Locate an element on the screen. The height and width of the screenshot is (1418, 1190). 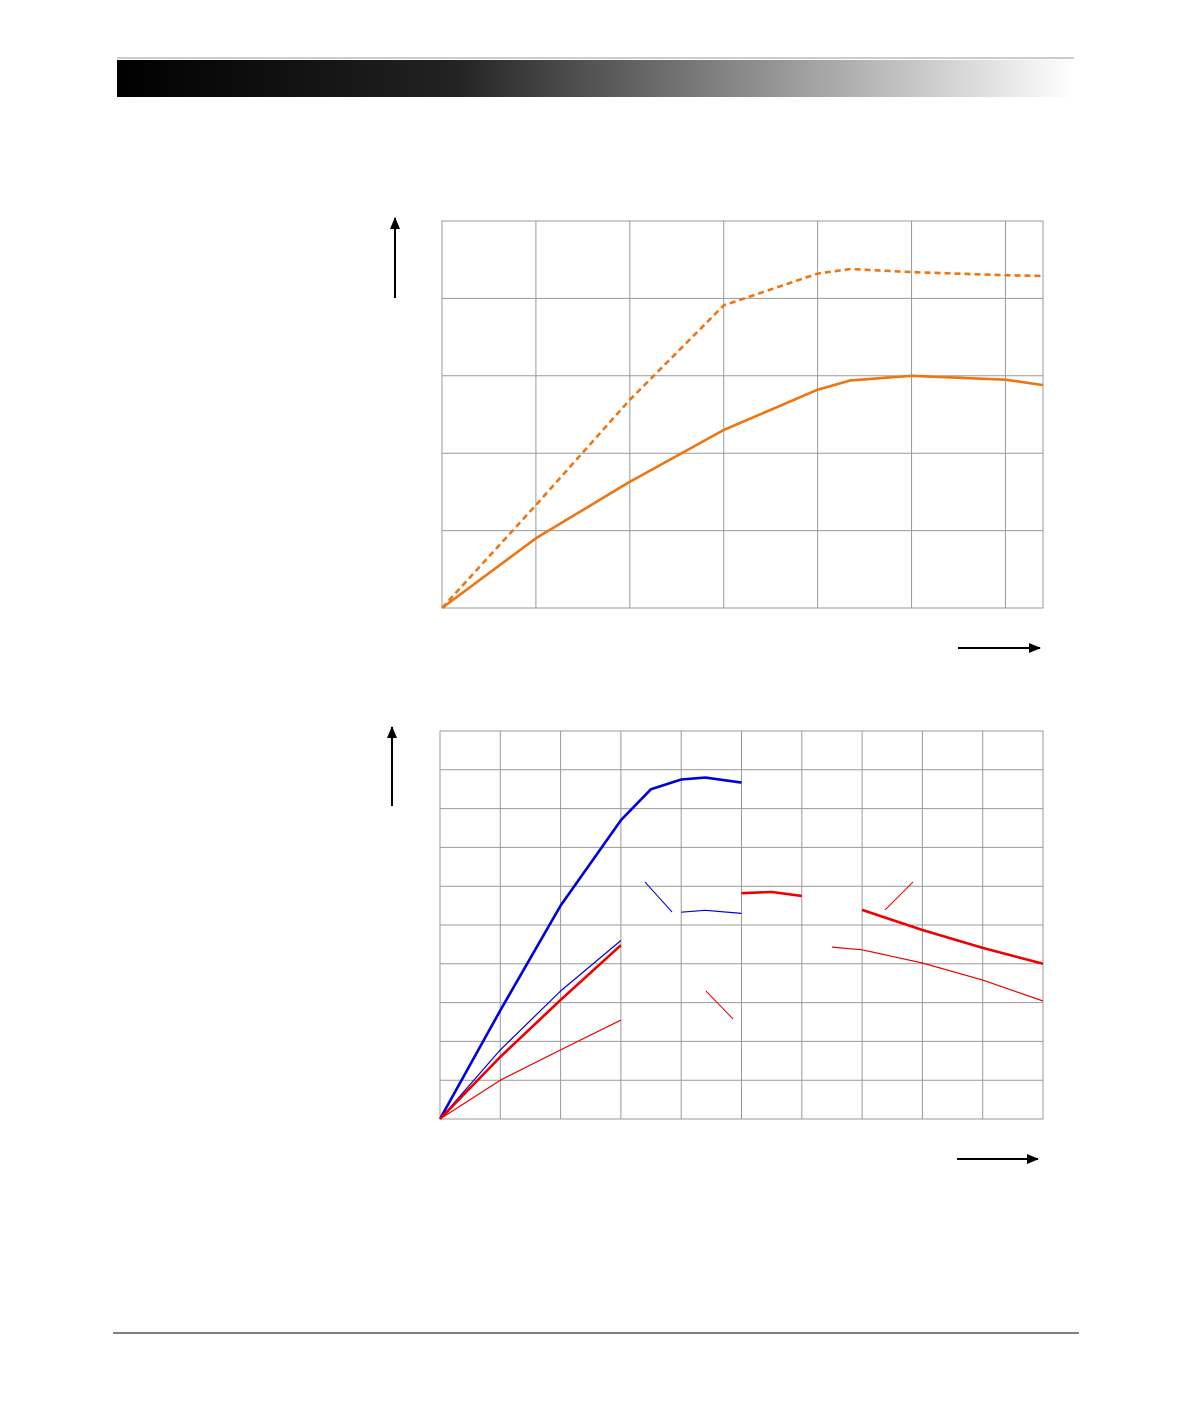
leader-lines is located at coordinates (779, 950).